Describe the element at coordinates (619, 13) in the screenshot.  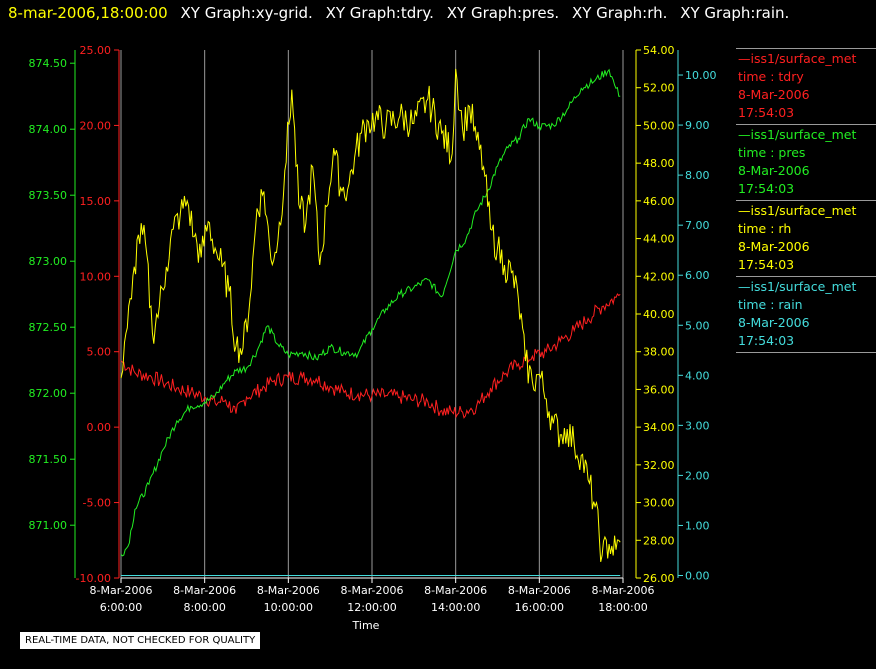
I see `graph-title-rh: XY Graph:rh.` at that location.